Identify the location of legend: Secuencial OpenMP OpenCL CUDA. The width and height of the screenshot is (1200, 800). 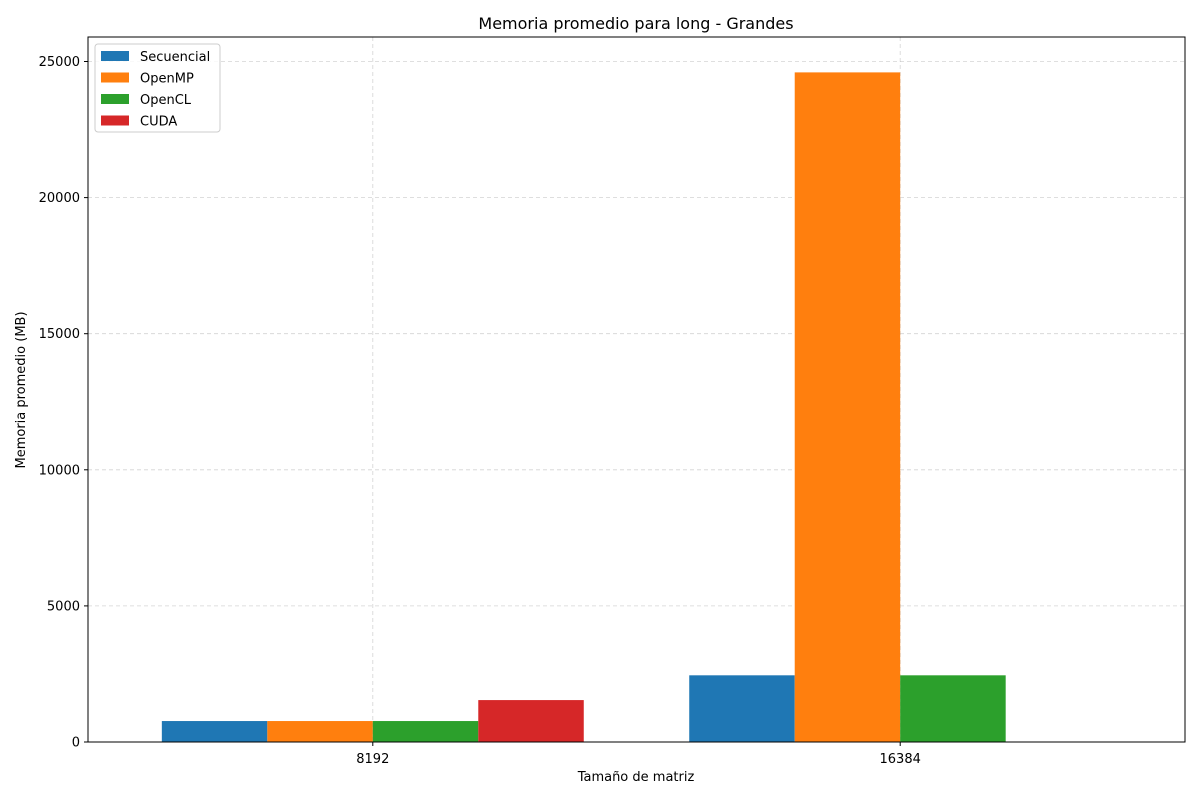
(157, 88).